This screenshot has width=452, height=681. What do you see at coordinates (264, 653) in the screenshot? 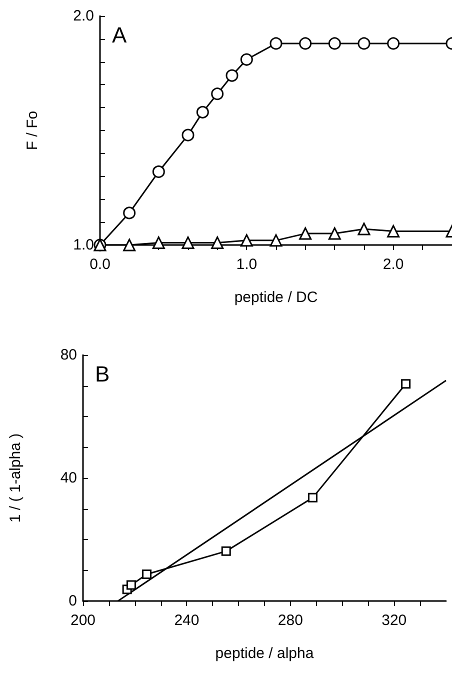
I see `x-axis-title: peptide / alpha` at bounding box center [264, 653].